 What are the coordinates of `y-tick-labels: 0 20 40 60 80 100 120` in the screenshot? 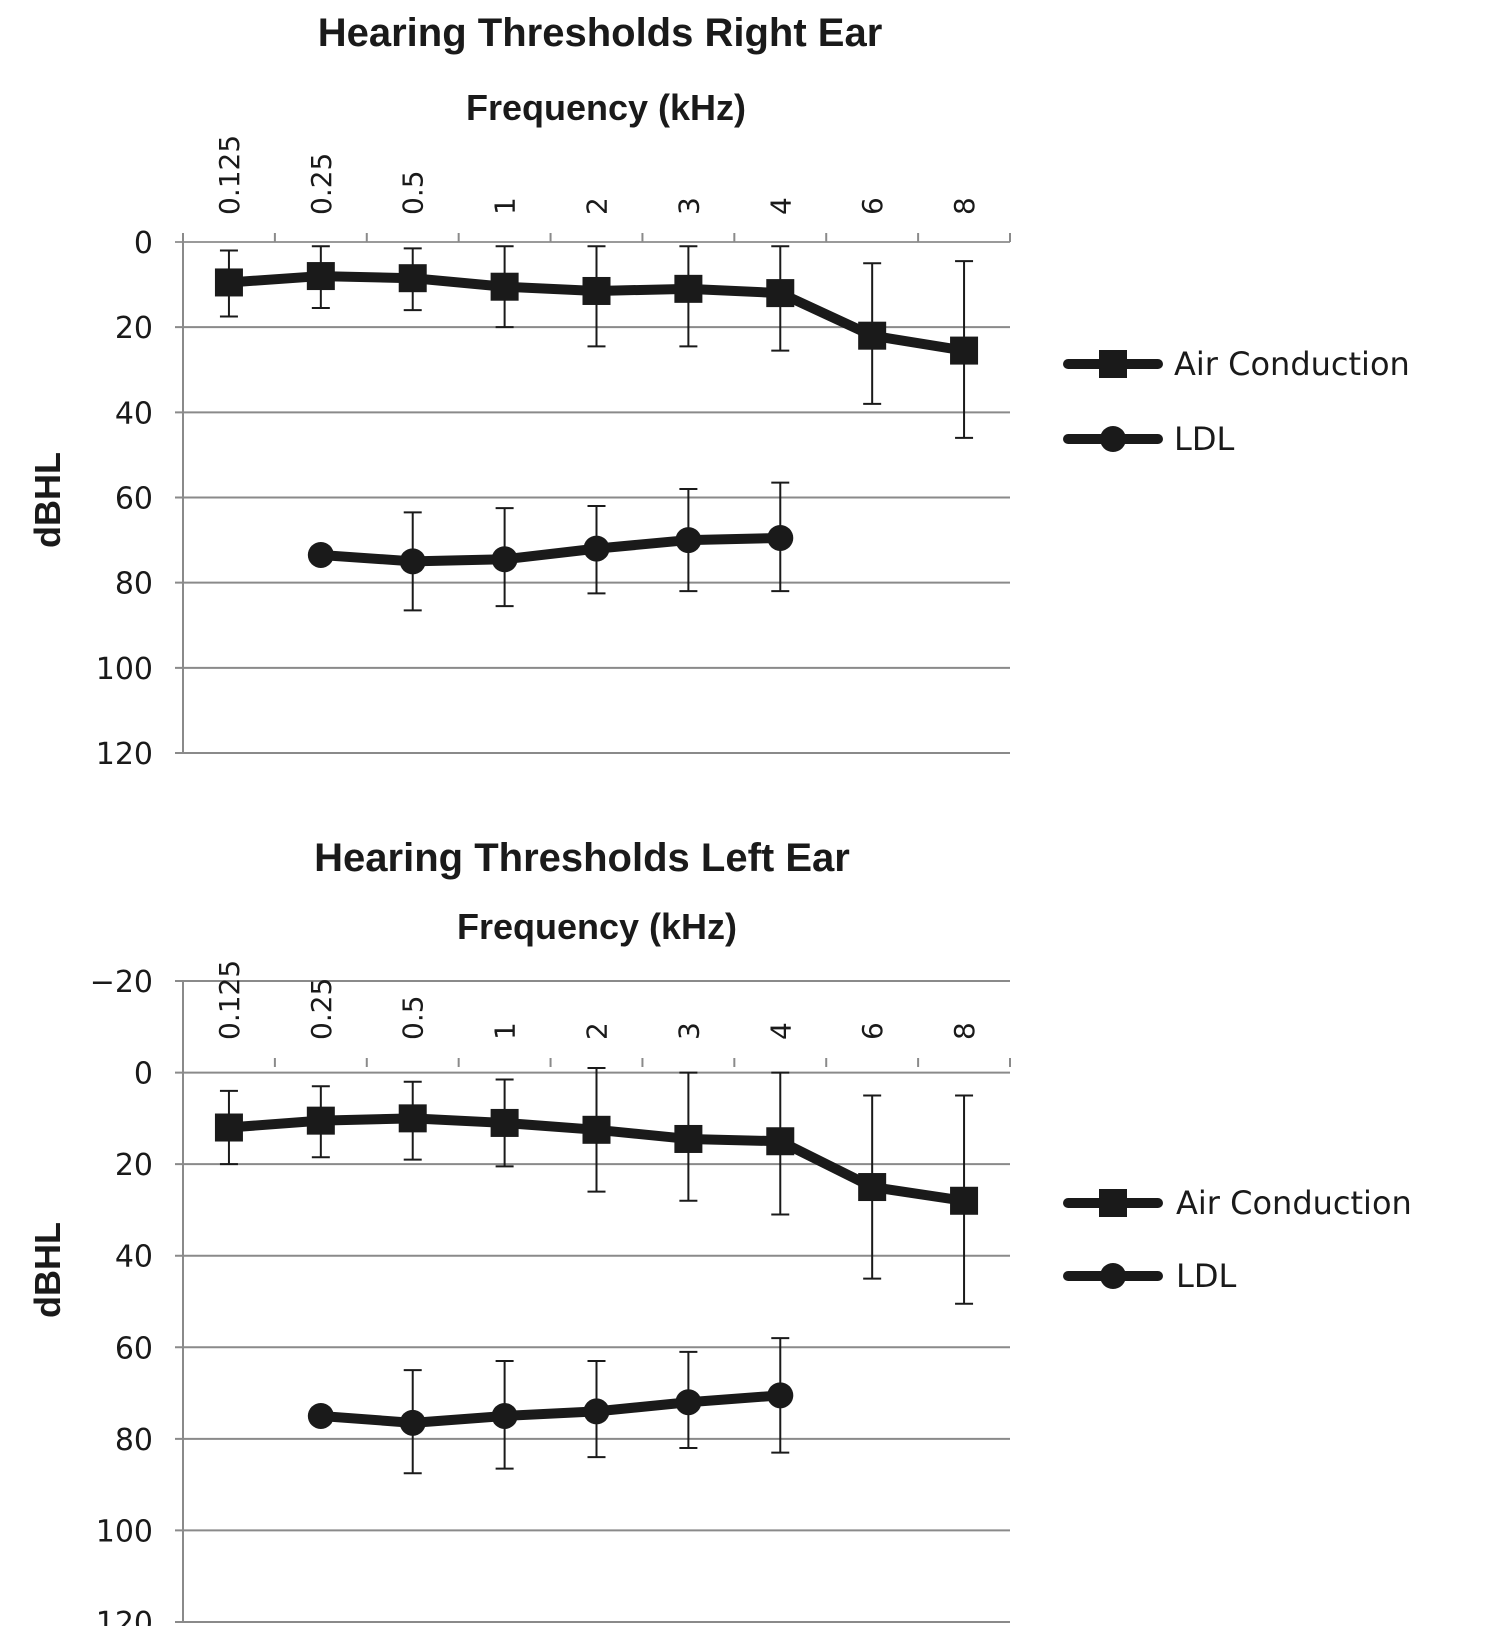 It's located at (124, 499).